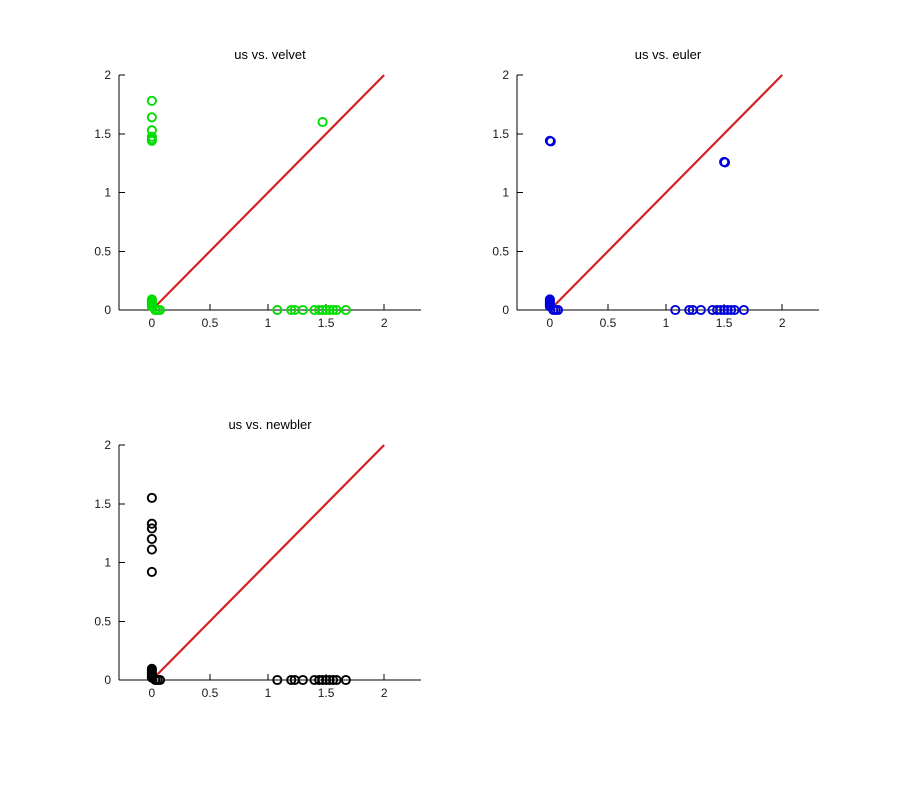 This screenshot has width=909, height=785. I want to click on scatter-plot-newbler: 0 0.5 1 1.5 2 0 0.5 1 1.5 2, so click(257, 569).